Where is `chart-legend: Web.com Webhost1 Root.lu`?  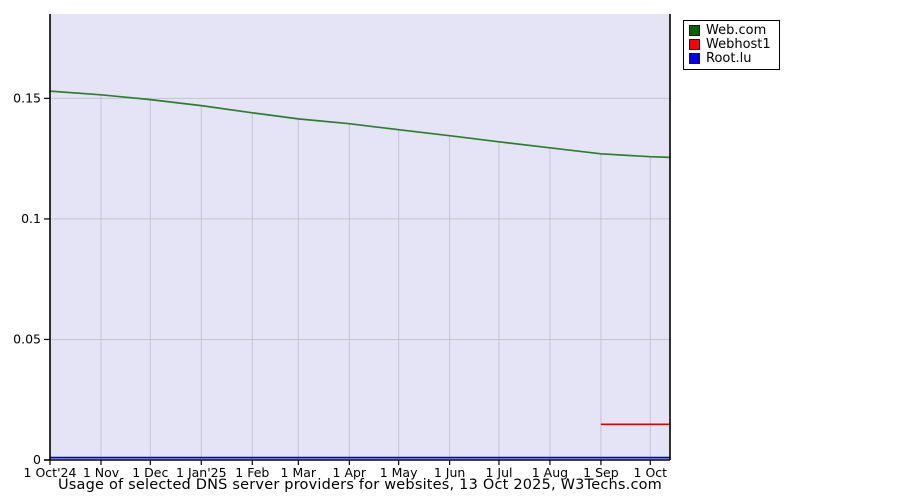
chart-legend: Web.com Webhost1 Root.lu is located at coordinates (731, 45).